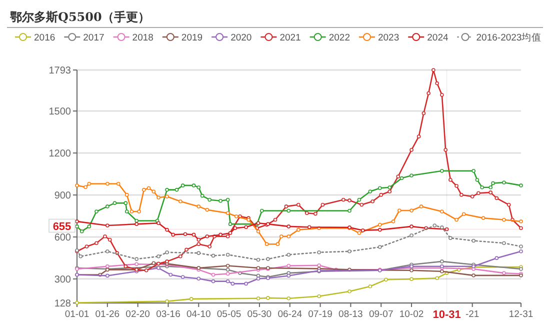  Describe the element at coordinates (446, 315) in the screenshot. I see `ref-line-label: 10-31` at that location.